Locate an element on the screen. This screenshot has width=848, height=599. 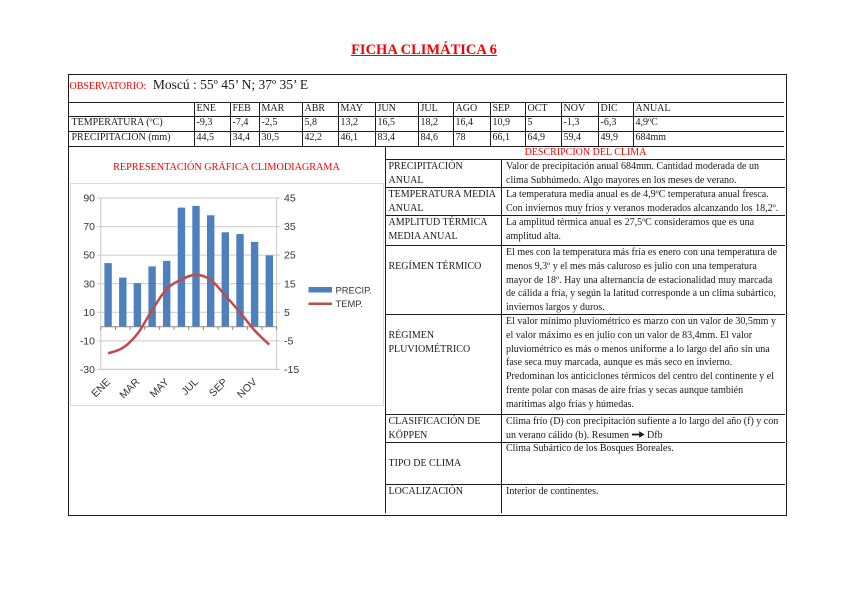
svg-text: 35 is located at coordinates (290, 227).